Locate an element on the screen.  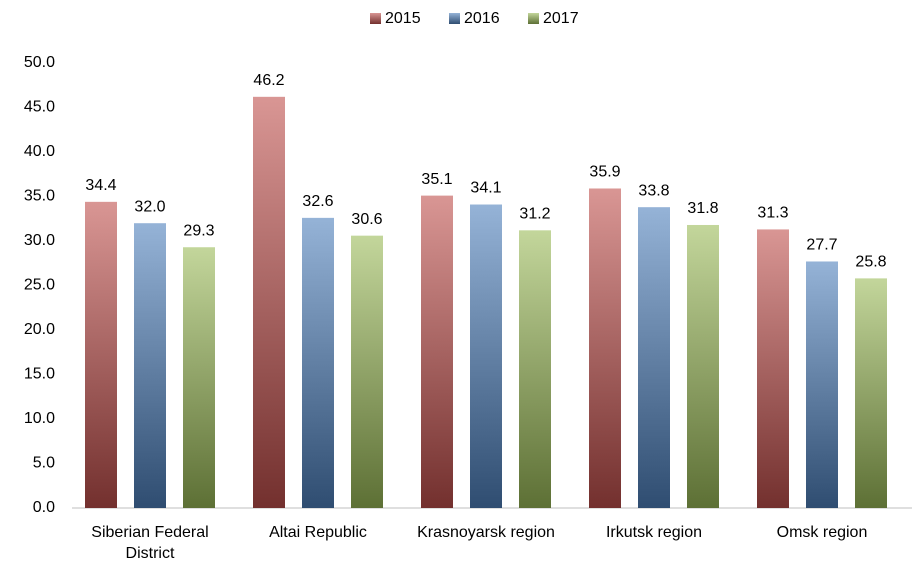
y-tick-label: 0.0 is located at coordinates (44, 507).